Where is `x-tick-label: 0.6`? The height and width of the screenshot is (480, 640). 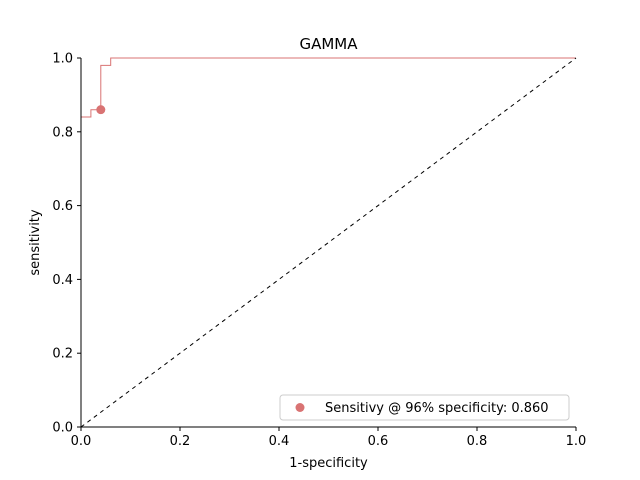
x-tick-label: 0.6 is located at coordinates (378, 441).